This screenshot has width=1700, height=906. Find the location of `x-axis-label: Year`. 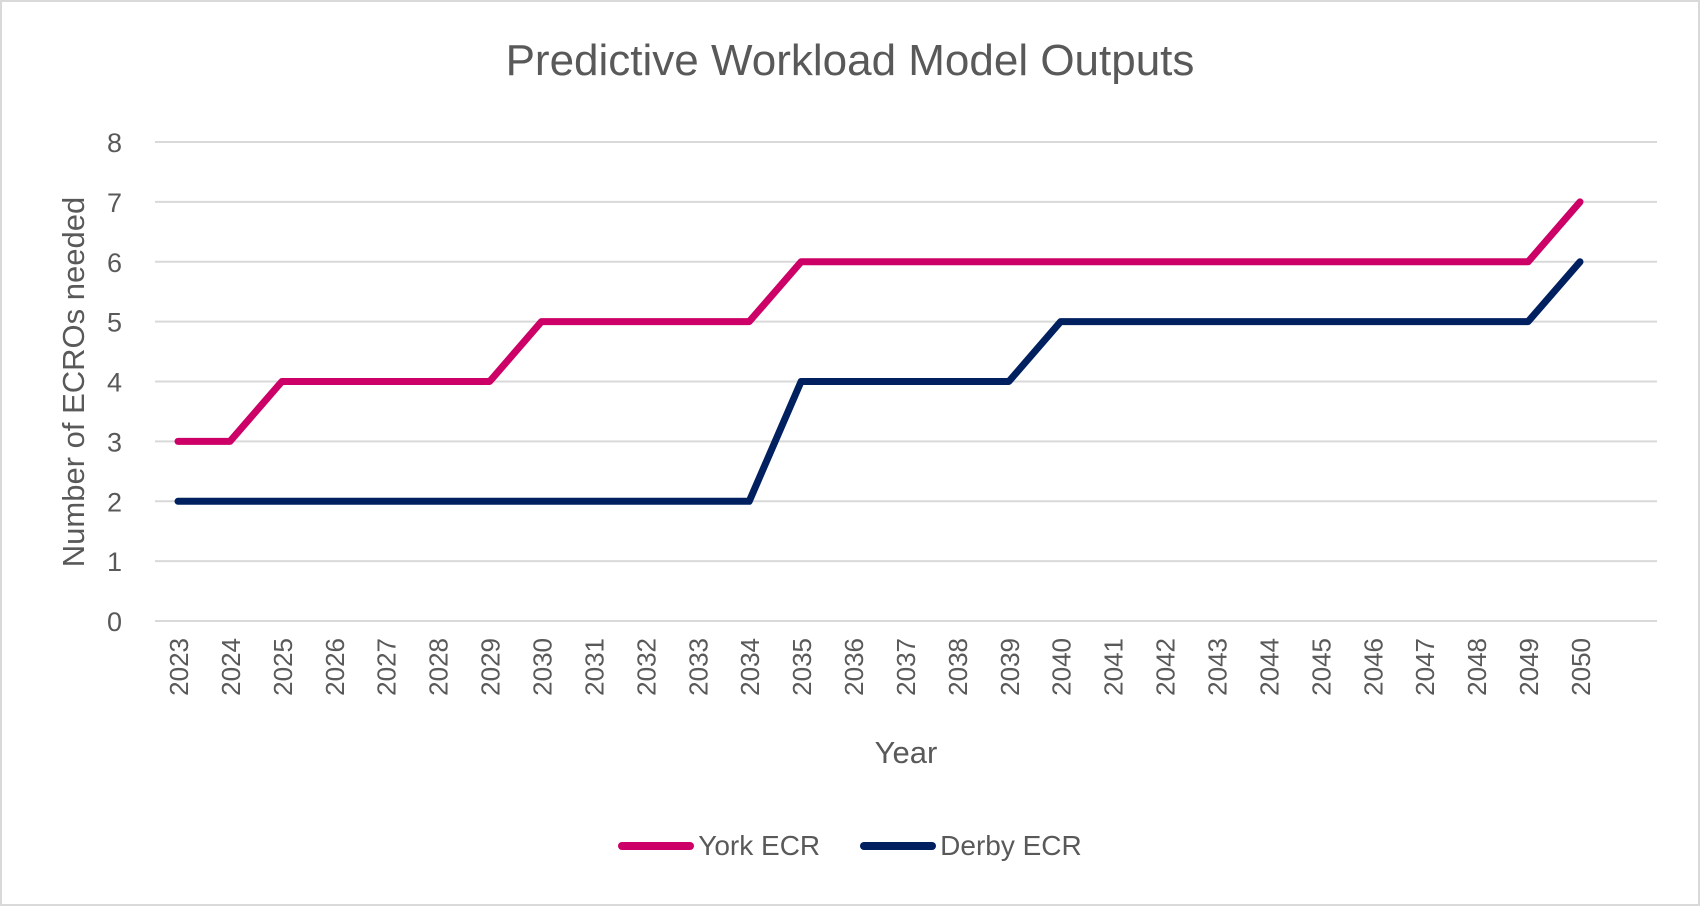

x-axis-label: Year is located at coordinates (906, 752).